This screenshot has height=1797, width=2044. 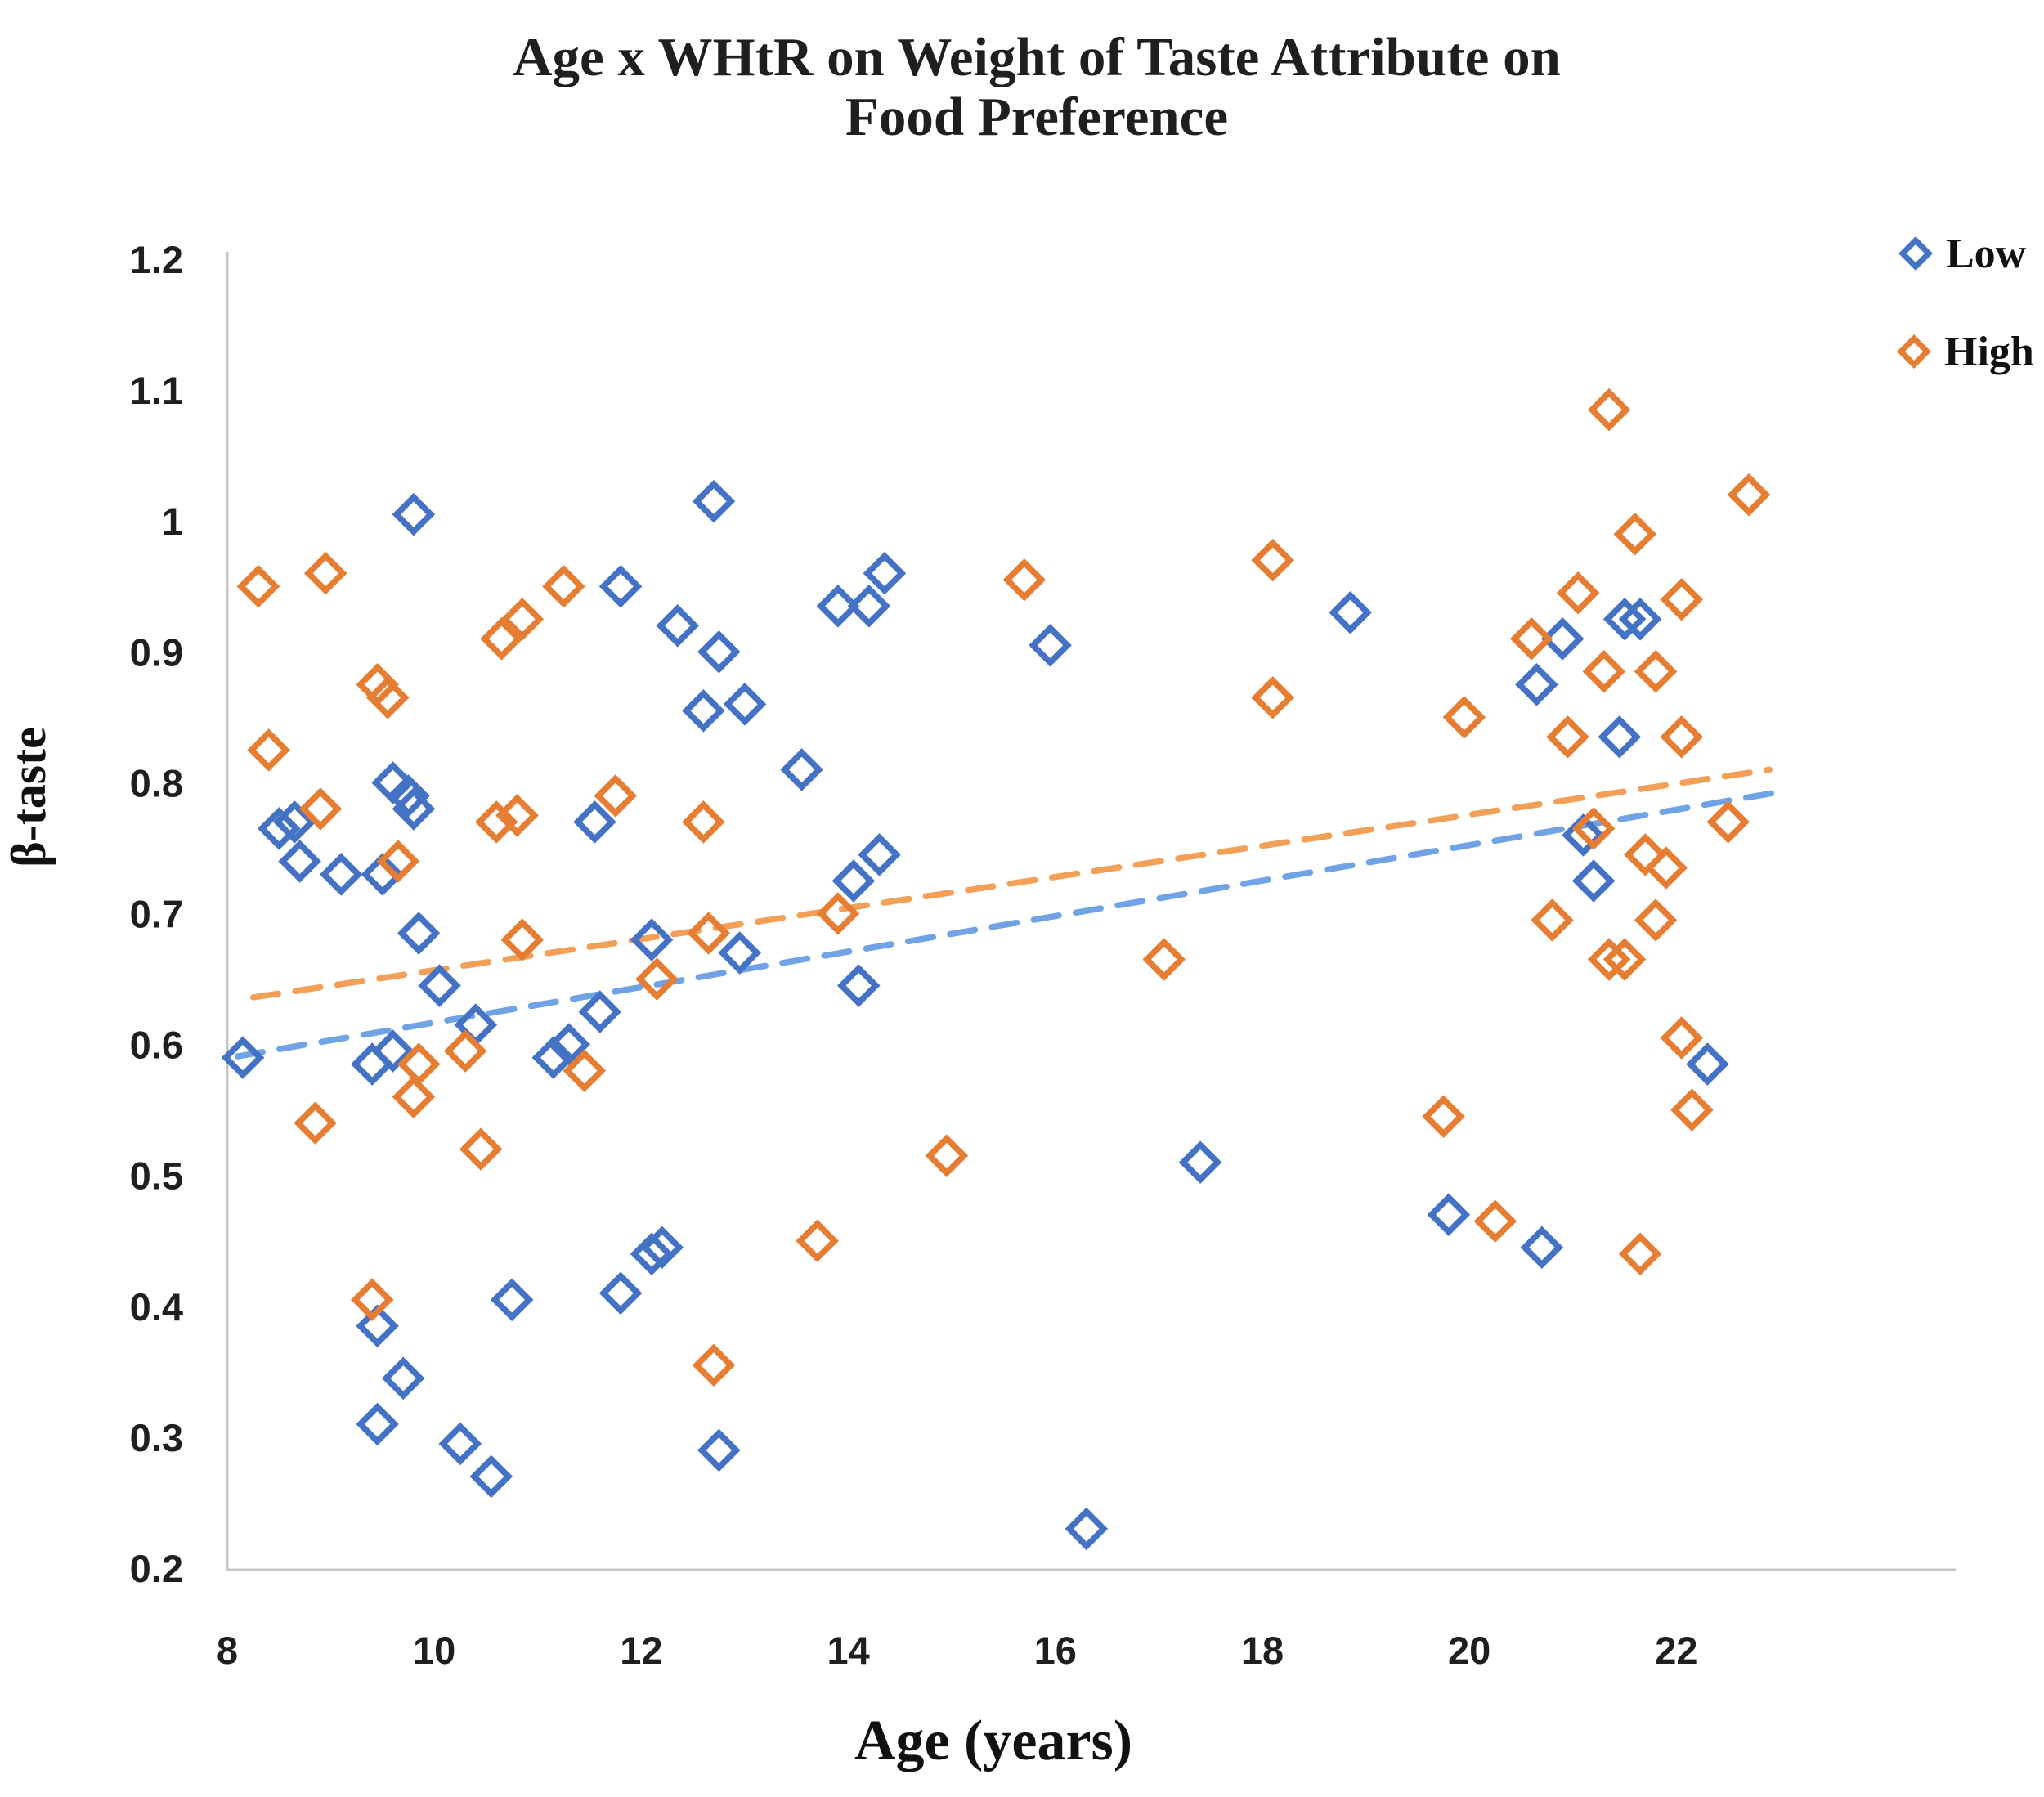 What do you see at coordinates (957, 1650) in the screenshot?
I see `x-tick-labels: 8 10 12 14 16 18 20 22` at bounding box center [957, 1650].